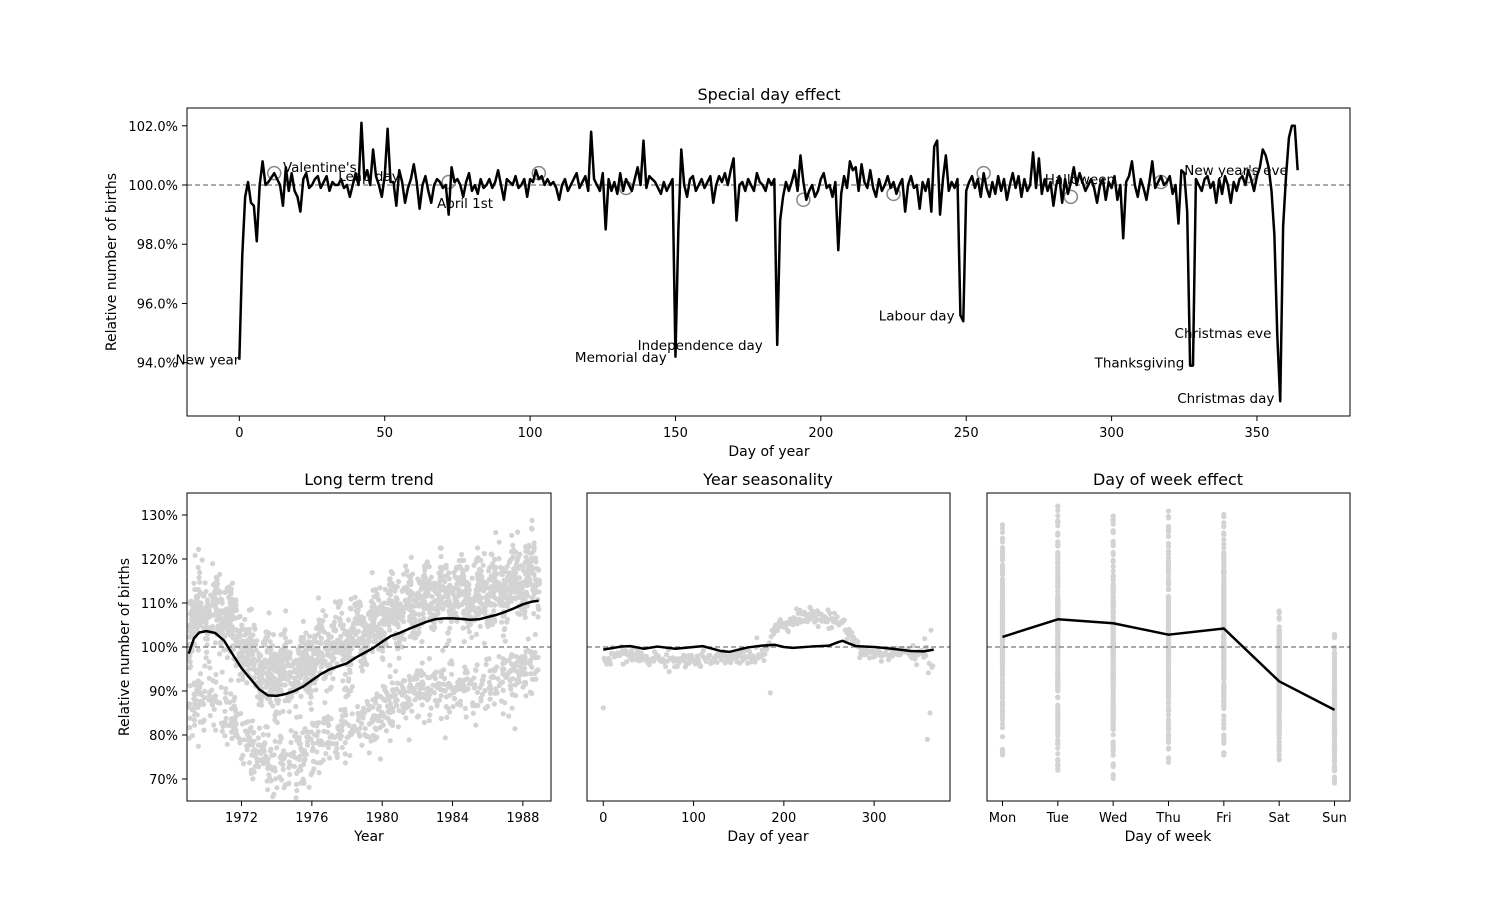  What do you see at coordinates (917, 316) in the screenshot?
I see `annotation-label: Labour day` at bounding box center [917, 316].